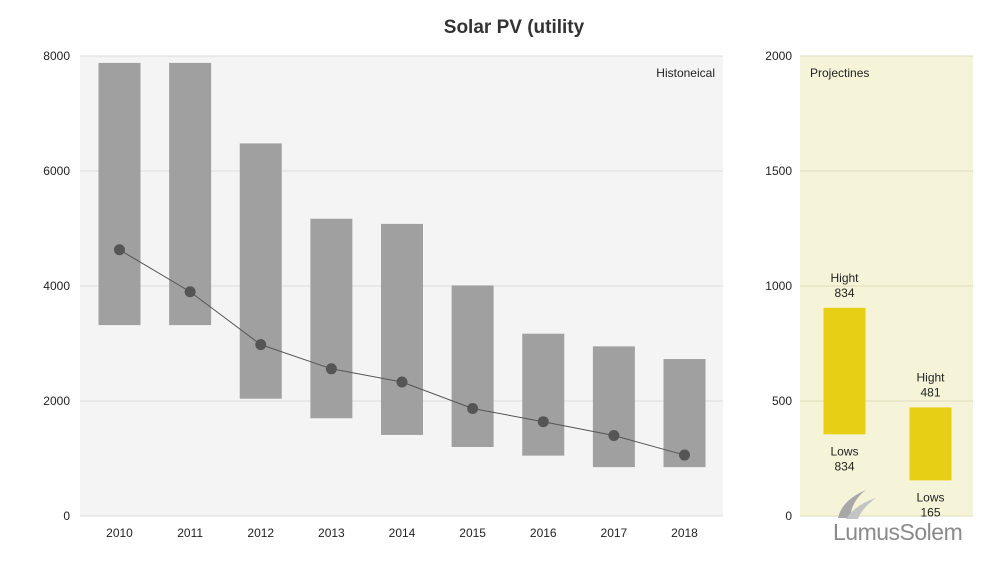 The height and width of the screenshot is (563, 1000). What do you see at coordinates (190, 533) in the screenshot?
I see `x-tick-label: 2011` at bounding box center [190, 533].